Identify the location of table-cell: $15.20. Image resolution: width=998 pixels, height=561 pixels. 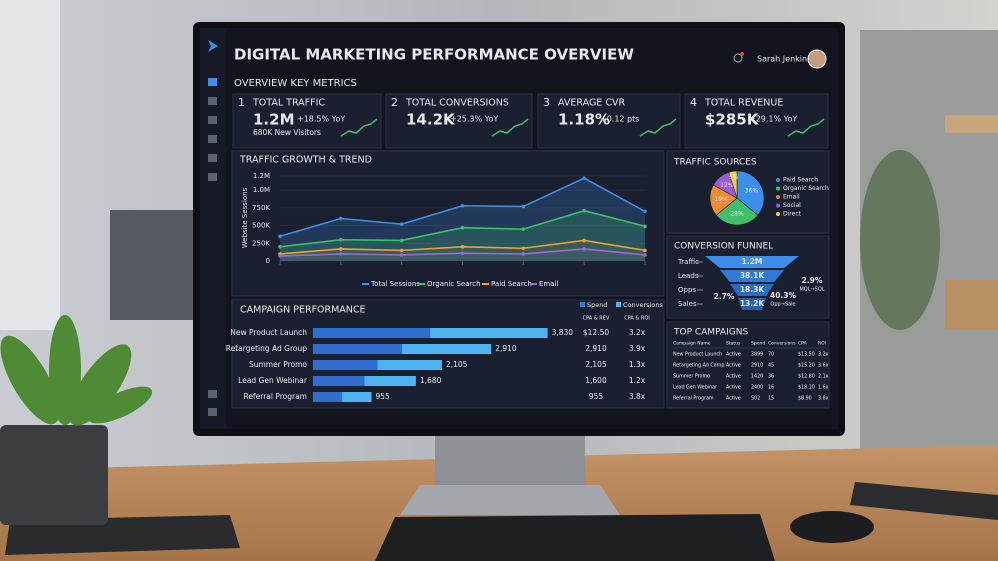
(806, 366).